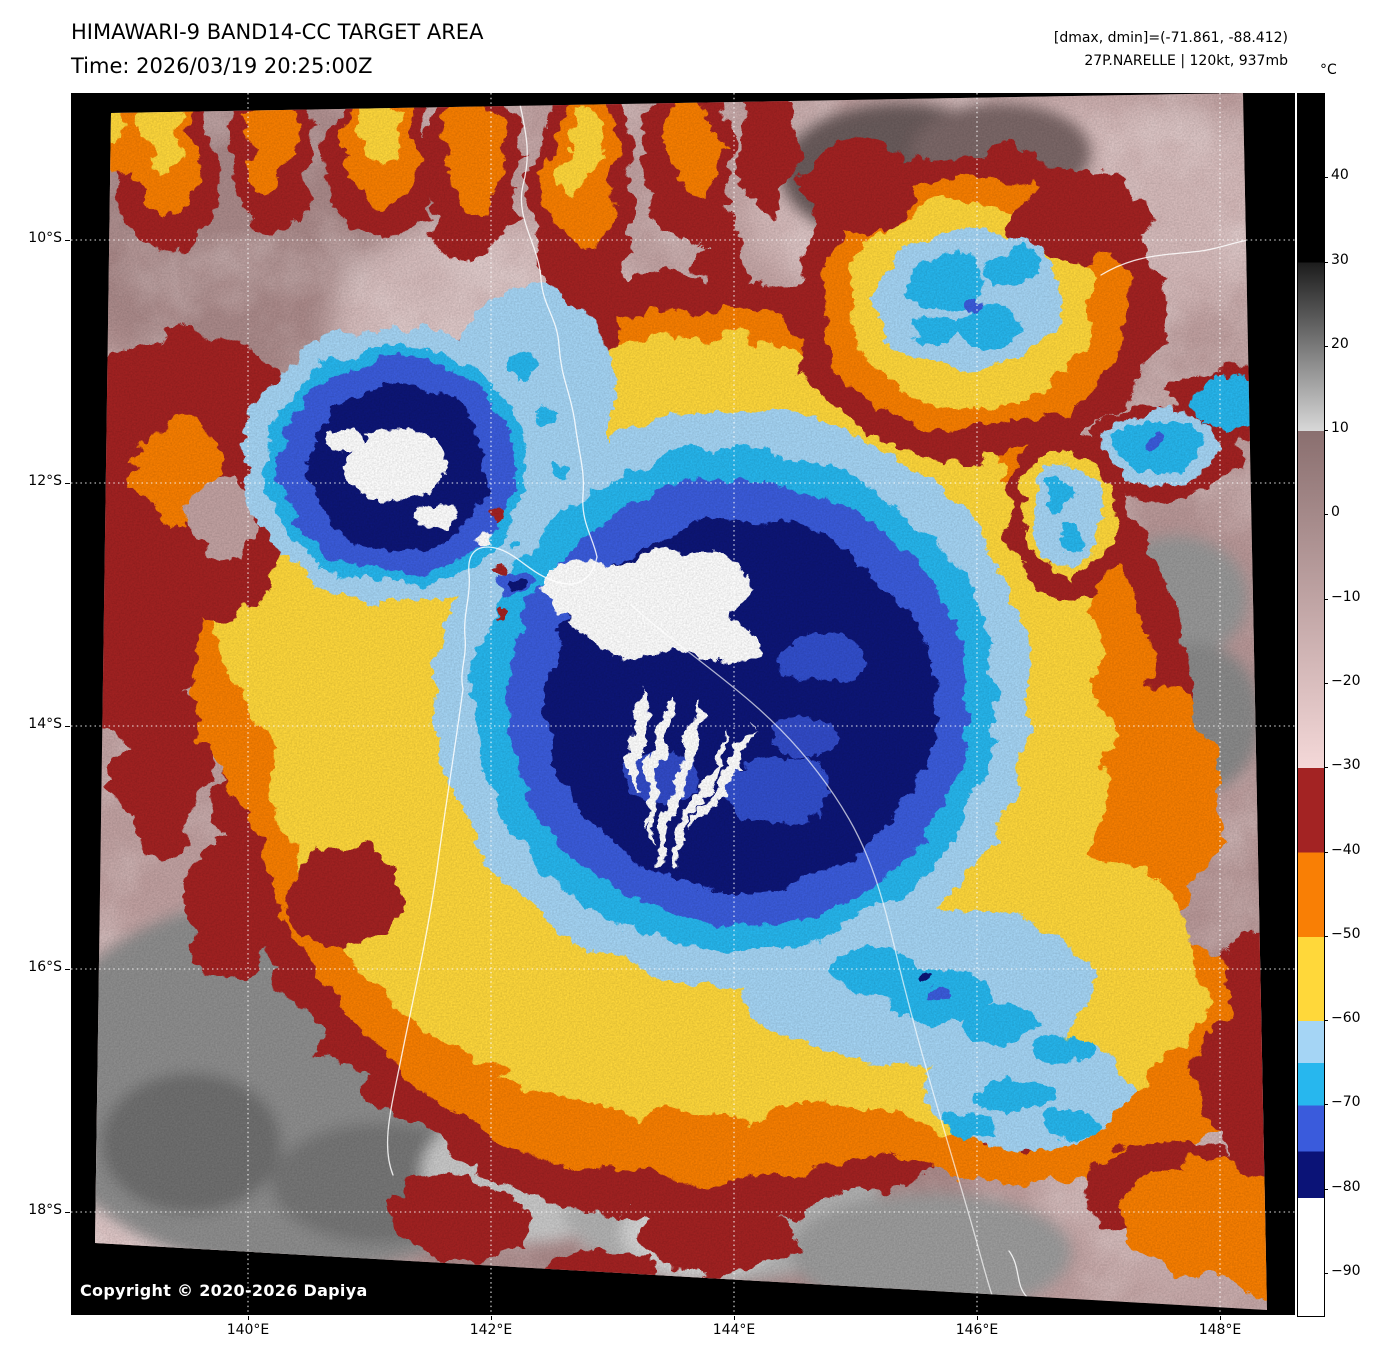 This screenshot has width=1388, height=1359. Describe the element at coordinates (45, 724) in the screenshot. I see `lat-tick-label: 14°S` at that location.